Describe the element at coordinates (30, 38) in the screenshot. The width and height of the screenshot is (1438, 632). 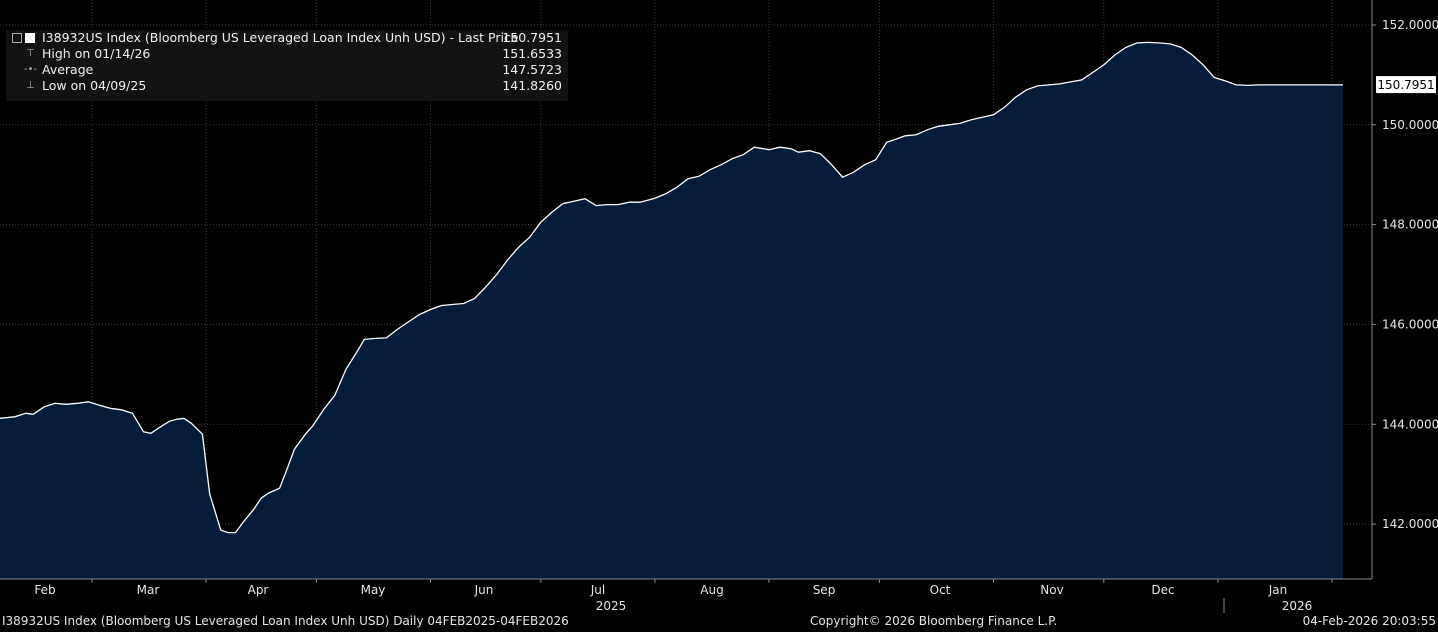
I see `series-swatch-icon` at that location.